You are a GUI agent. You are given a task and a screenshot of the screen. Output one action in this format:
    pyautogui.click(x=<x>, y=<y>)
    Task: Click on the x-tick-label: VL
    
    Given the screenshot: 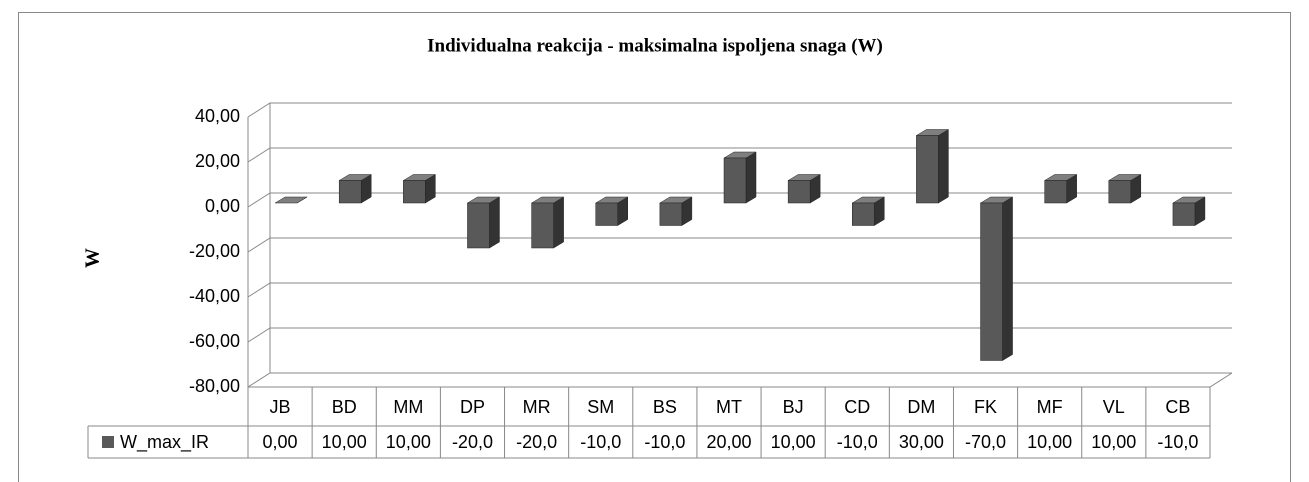 What is the action you would take?
    pyautogui.click(x=1114, y=407)
    